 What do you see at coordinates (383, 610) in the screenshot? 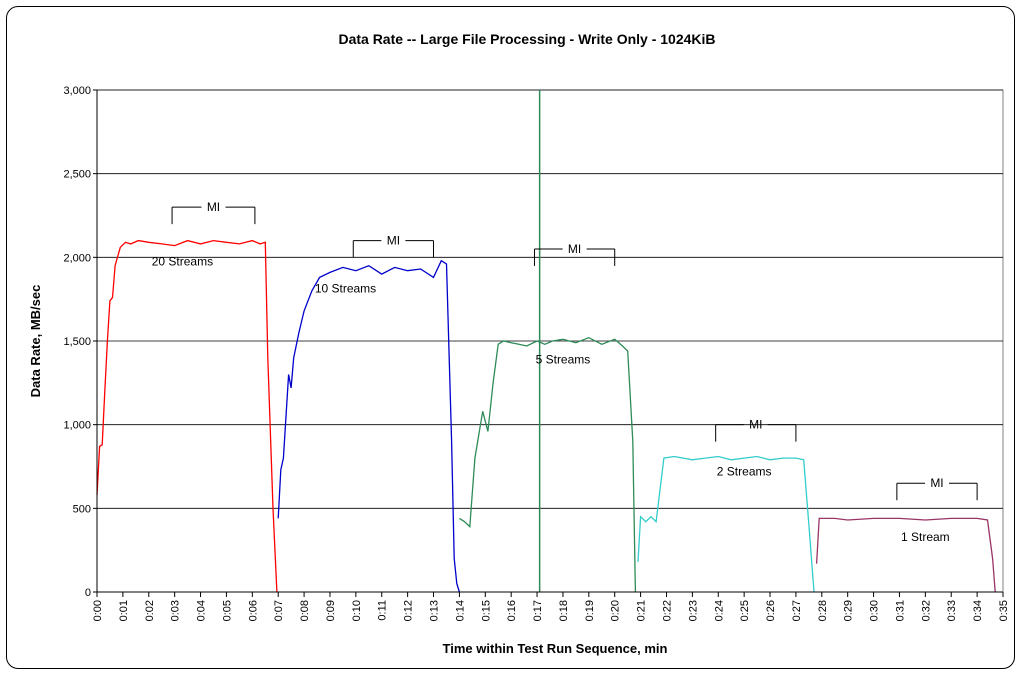
I see `x-tick-label: 0:11` at bounding box center [383, 610].